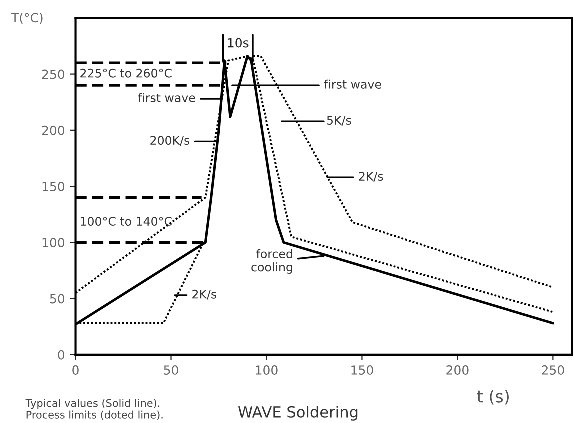  Describe the element at coordinates (272, 261) in the screenshot. I see `annotation: forced cooling` at that location.